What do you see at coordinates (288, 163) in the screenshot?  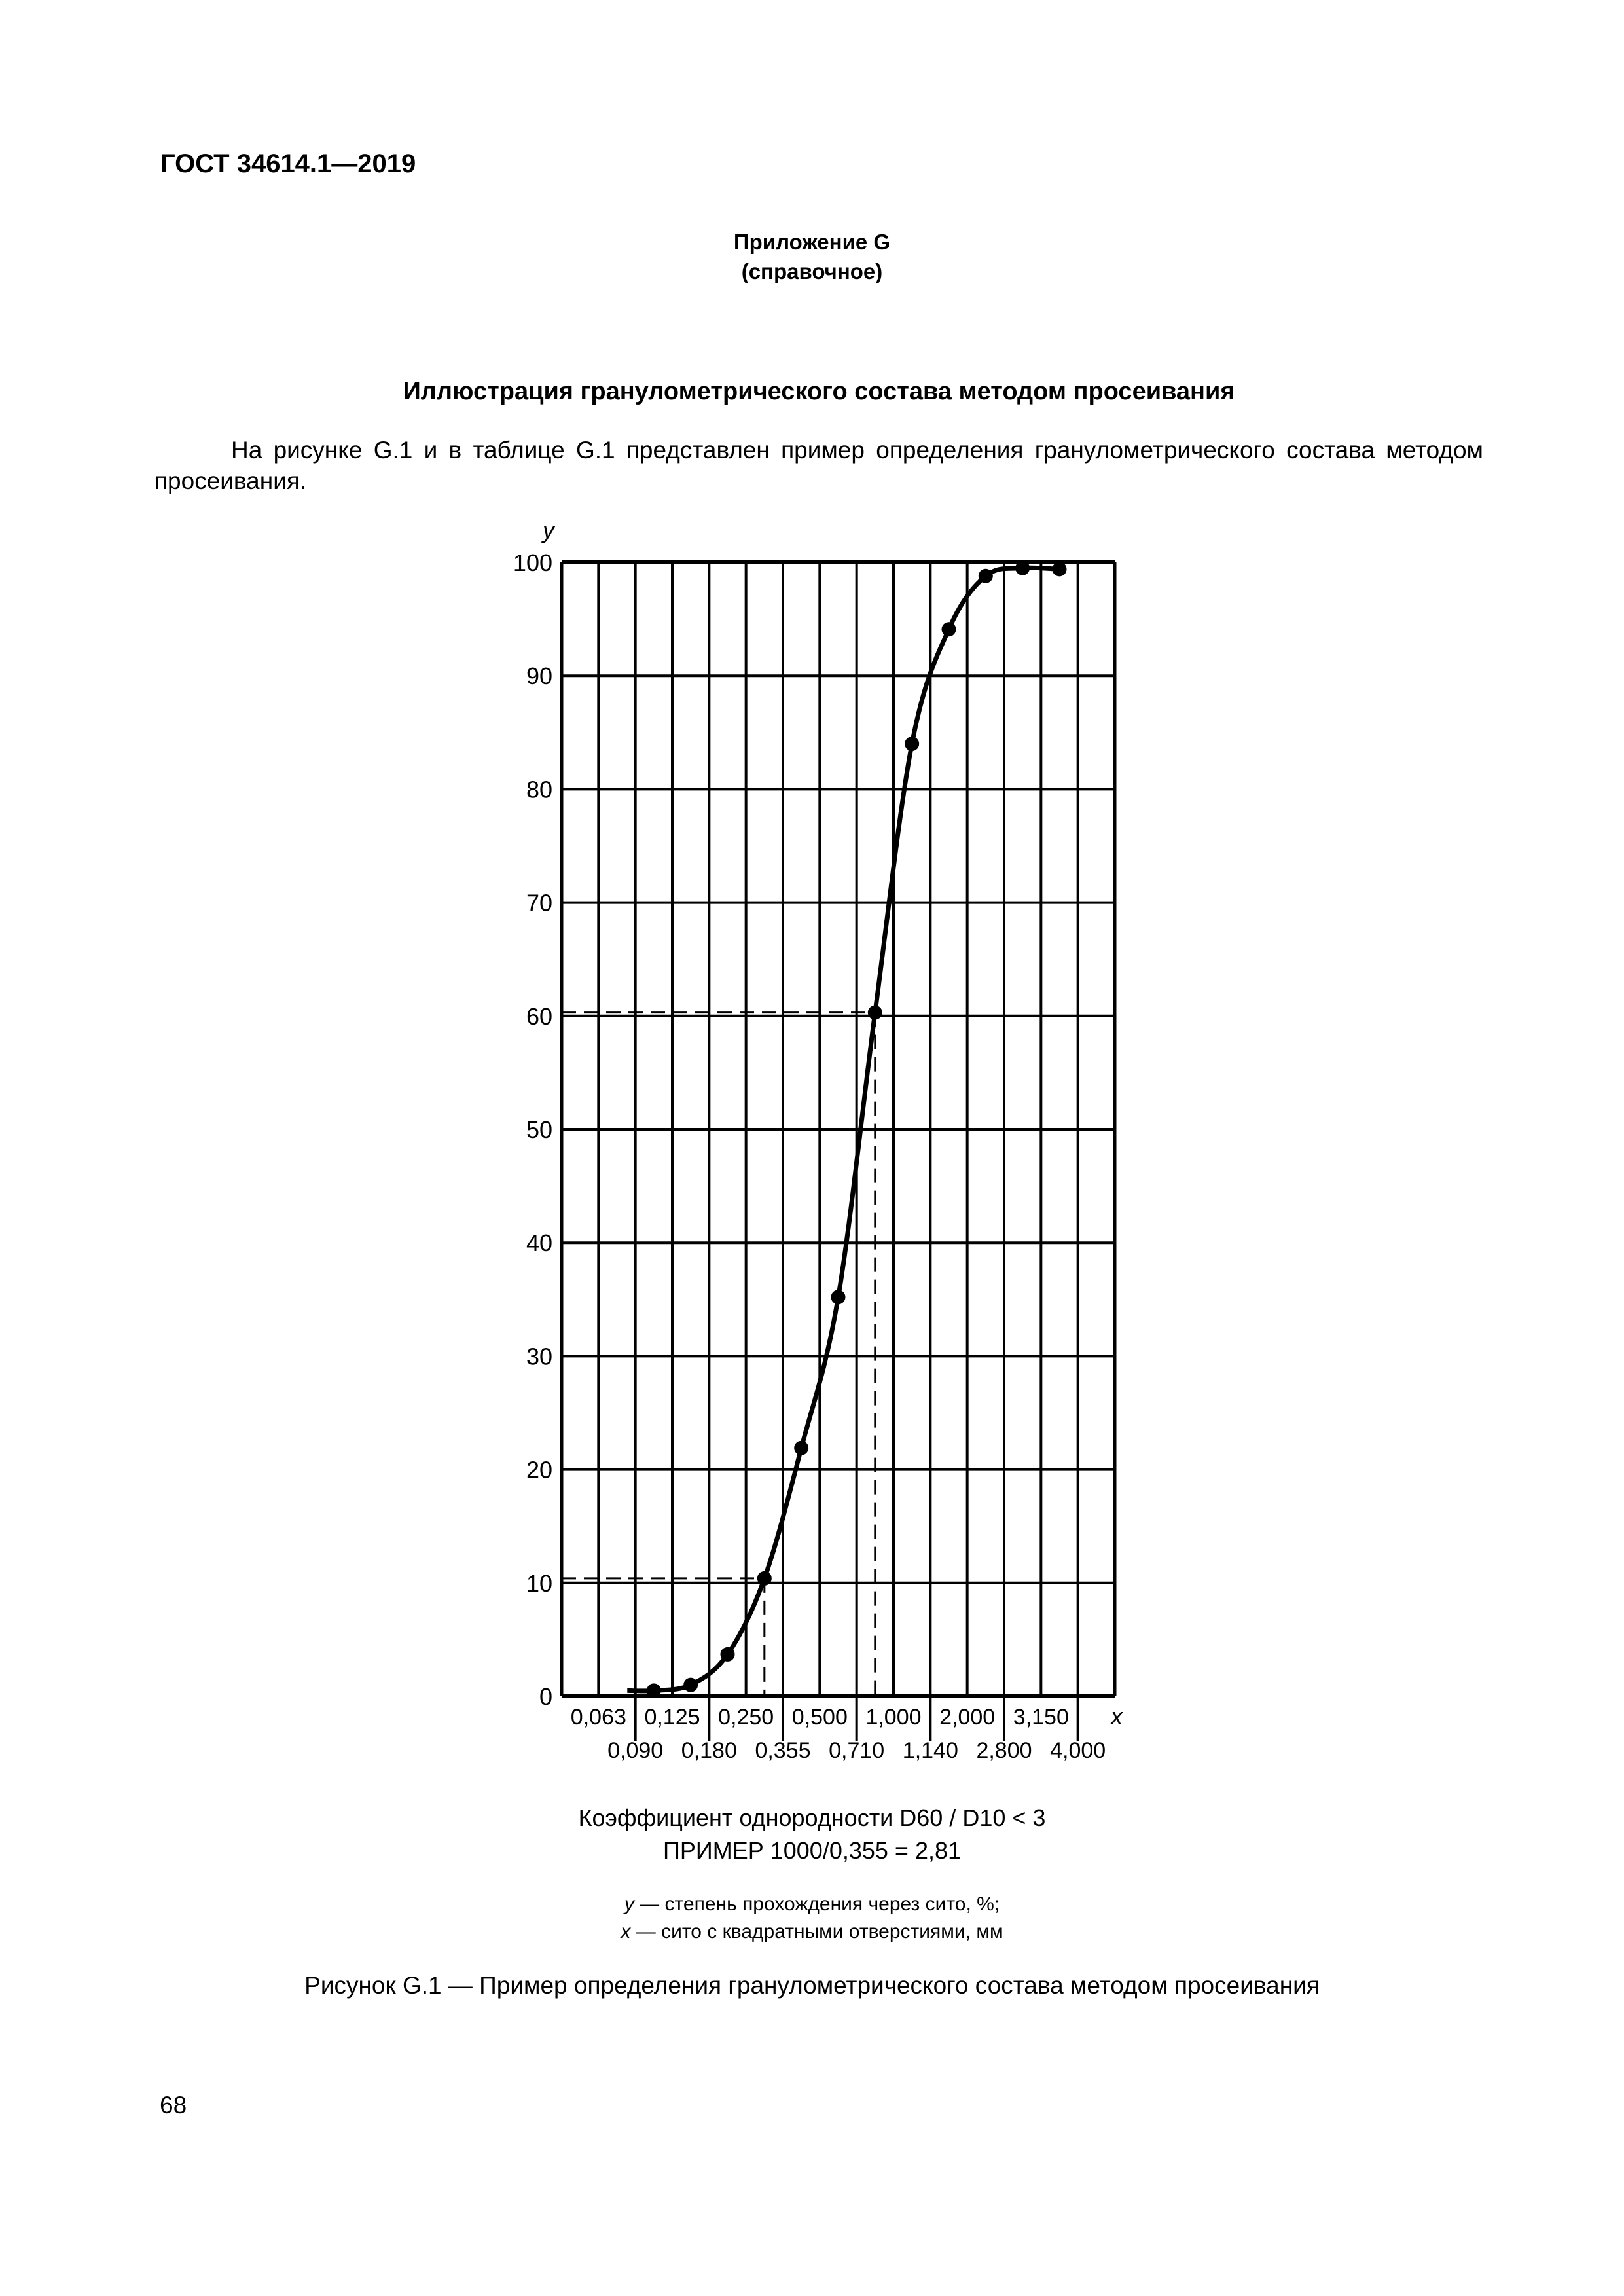 I see `document-header: ГОСТ 34614.1—2019` at bounding box center [288, 163].